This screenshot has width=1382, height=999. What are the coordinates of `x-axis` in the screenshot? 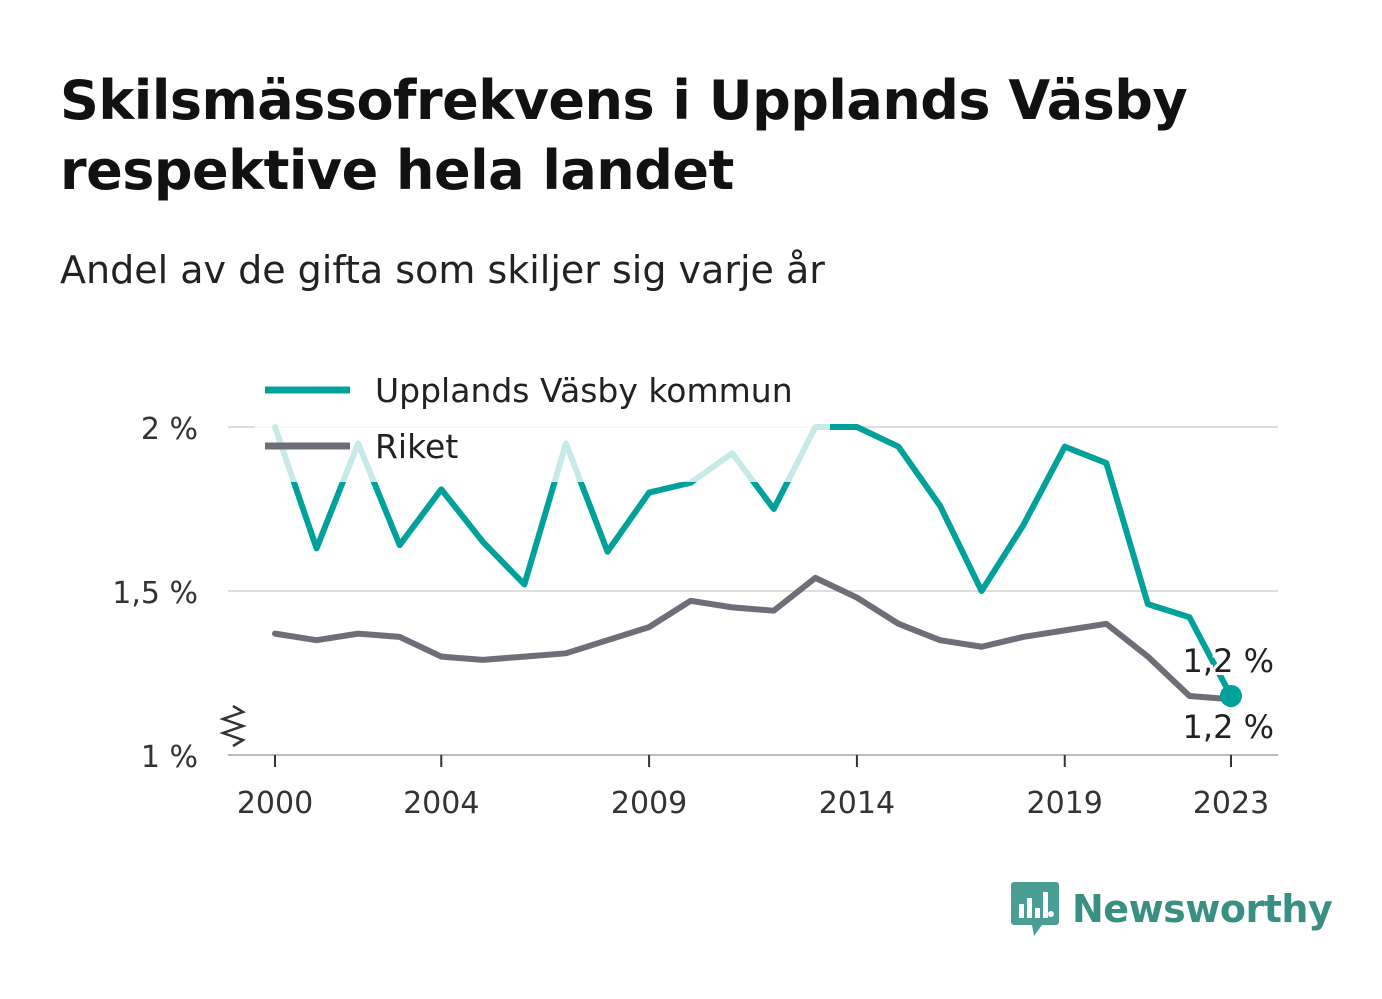 It's located at (748, 730).